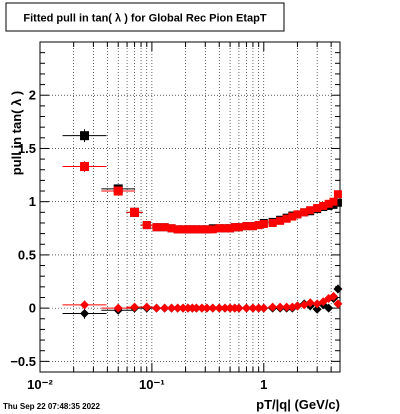 This screenshot has width=400, height=414. I want to click on x-tick-label: 1, so click(263, 384).